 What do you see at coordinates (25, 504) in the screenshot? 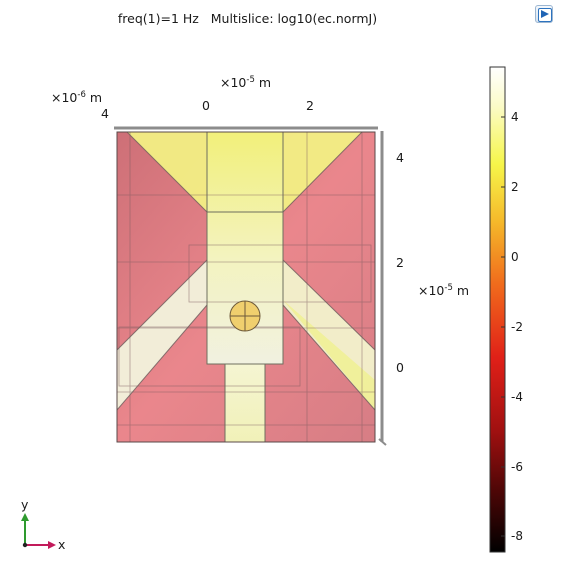
I see `triad-y-label: y` at bounding box center [25, 504].